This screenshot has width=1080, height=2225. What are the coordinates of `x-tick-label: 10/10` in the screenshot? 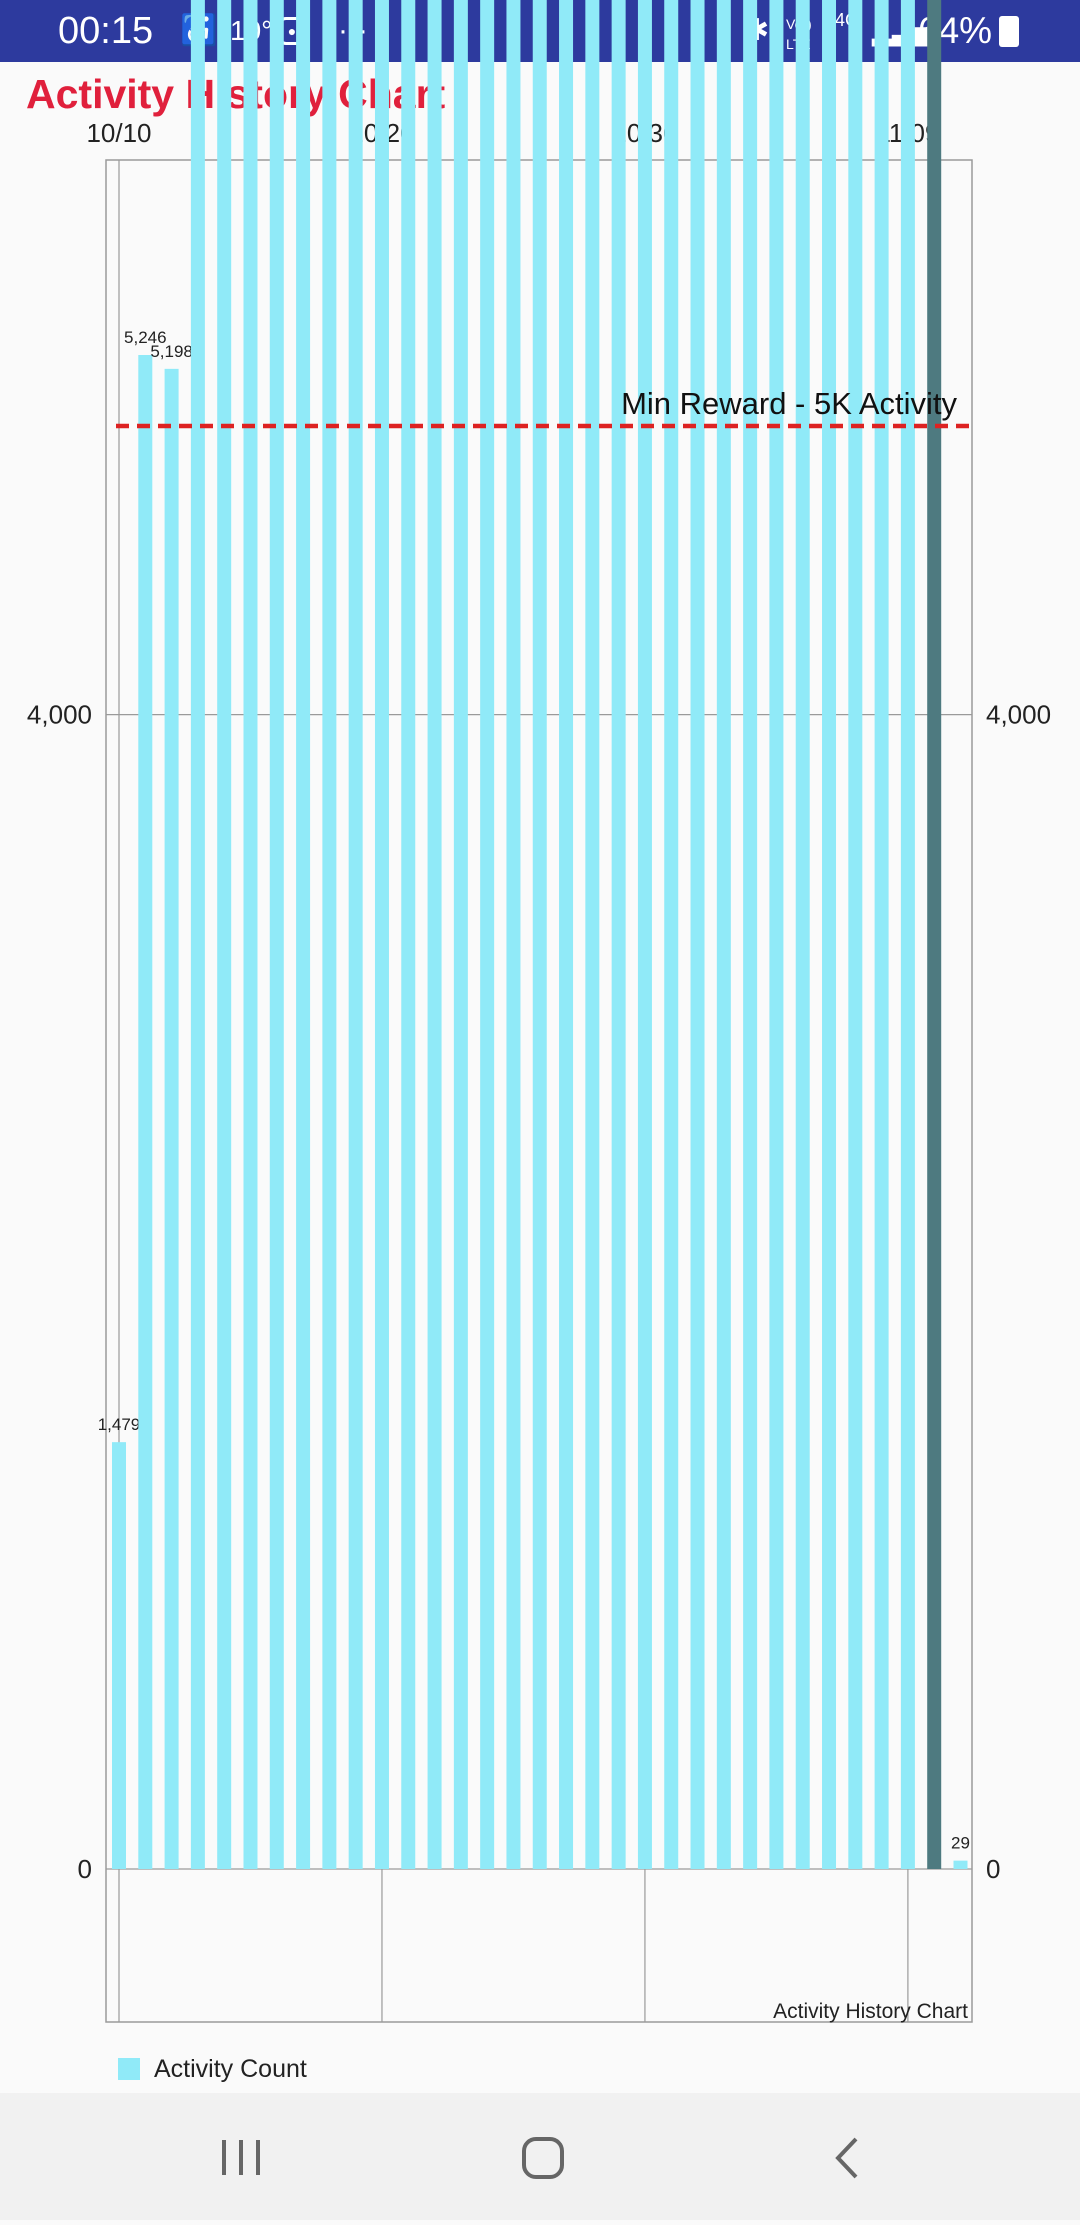 It's located at (118, 133).